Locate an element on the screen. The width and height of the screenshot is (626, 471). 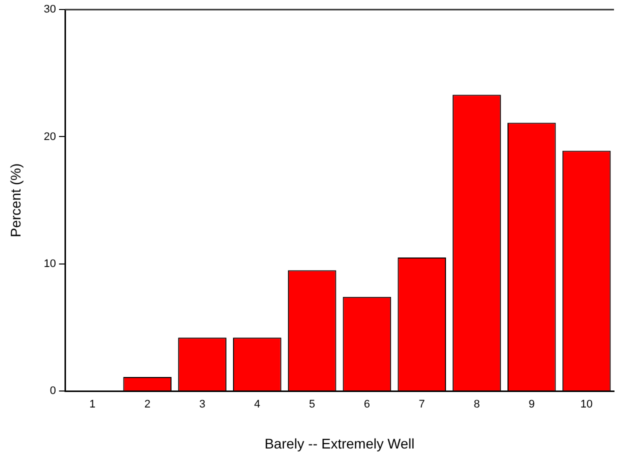
x-tick-label: 6 is located at coordinates (367, 404).